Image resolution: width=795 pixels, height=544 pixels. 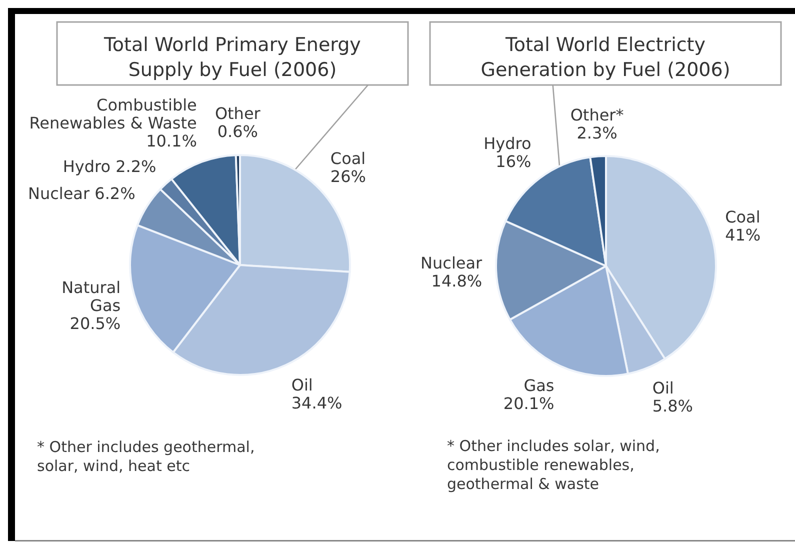 What do you see at coordinates (237, 114) in the screenshot?
I see `slice-label: Other` at bounding box center [237, 114].